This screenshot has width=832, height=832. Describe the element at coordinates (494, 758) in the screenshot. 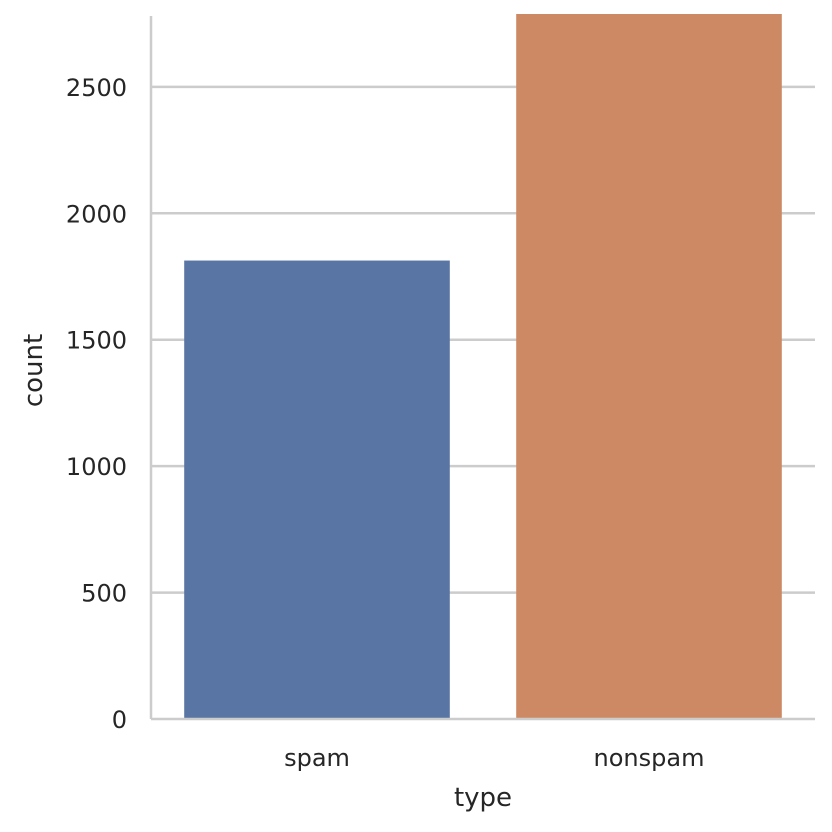

I see `x-tick-labels: spam nonspam` at that location.